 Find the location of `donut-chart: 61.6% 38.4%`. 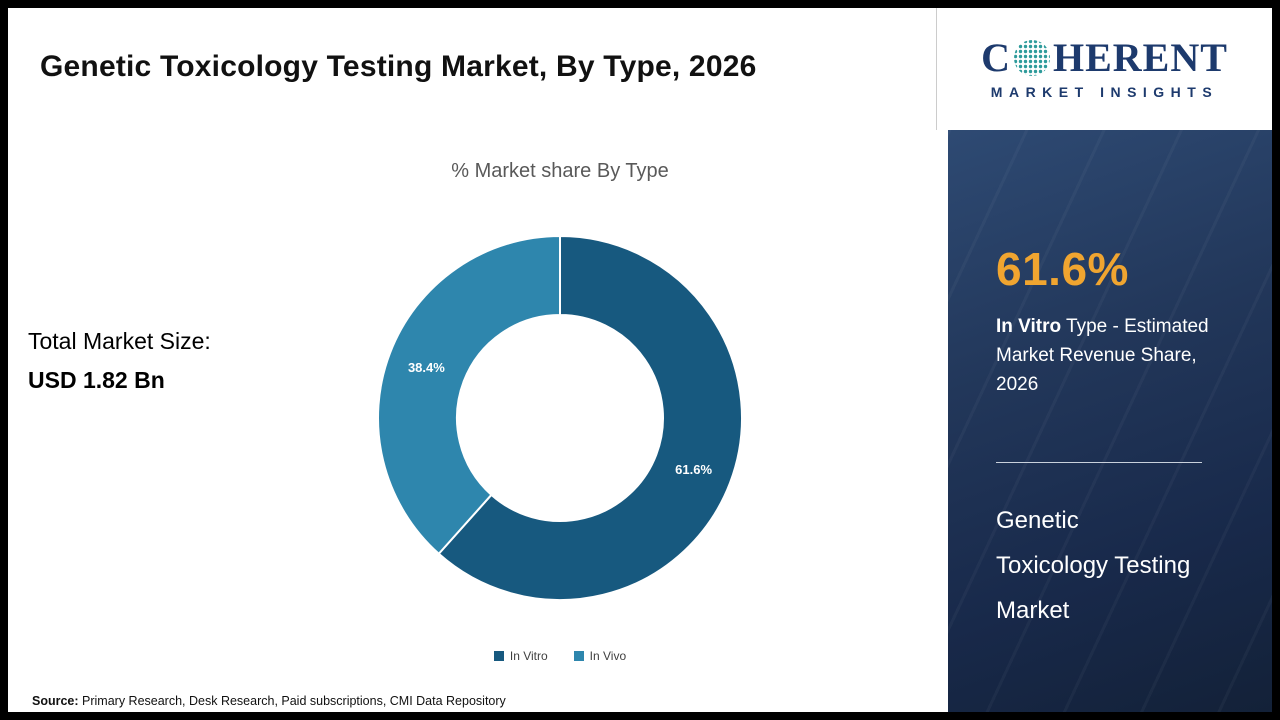

donut-chart: 61.6% 38.4% is located at coordinates (560, 418).